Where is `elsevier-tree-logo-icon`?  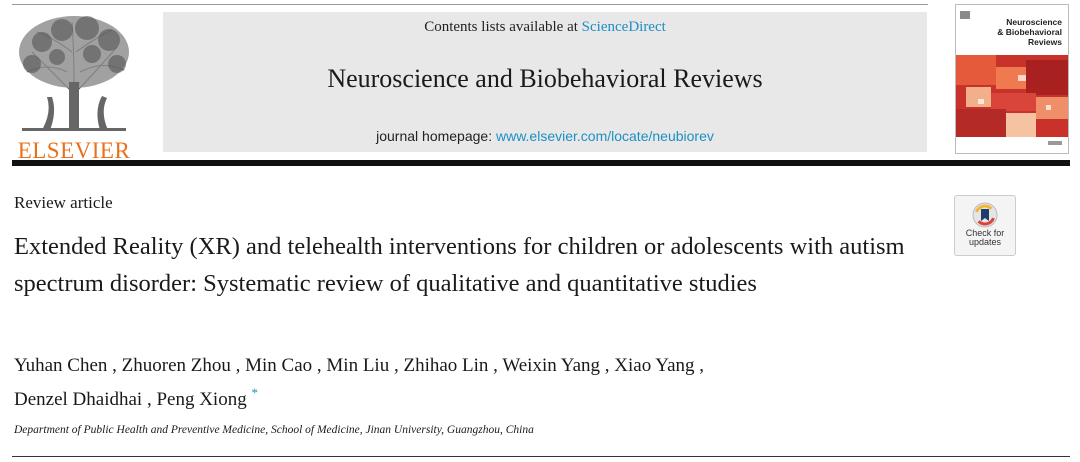 elsevier-tree-logo-icon is located at coordinates (74, 73).